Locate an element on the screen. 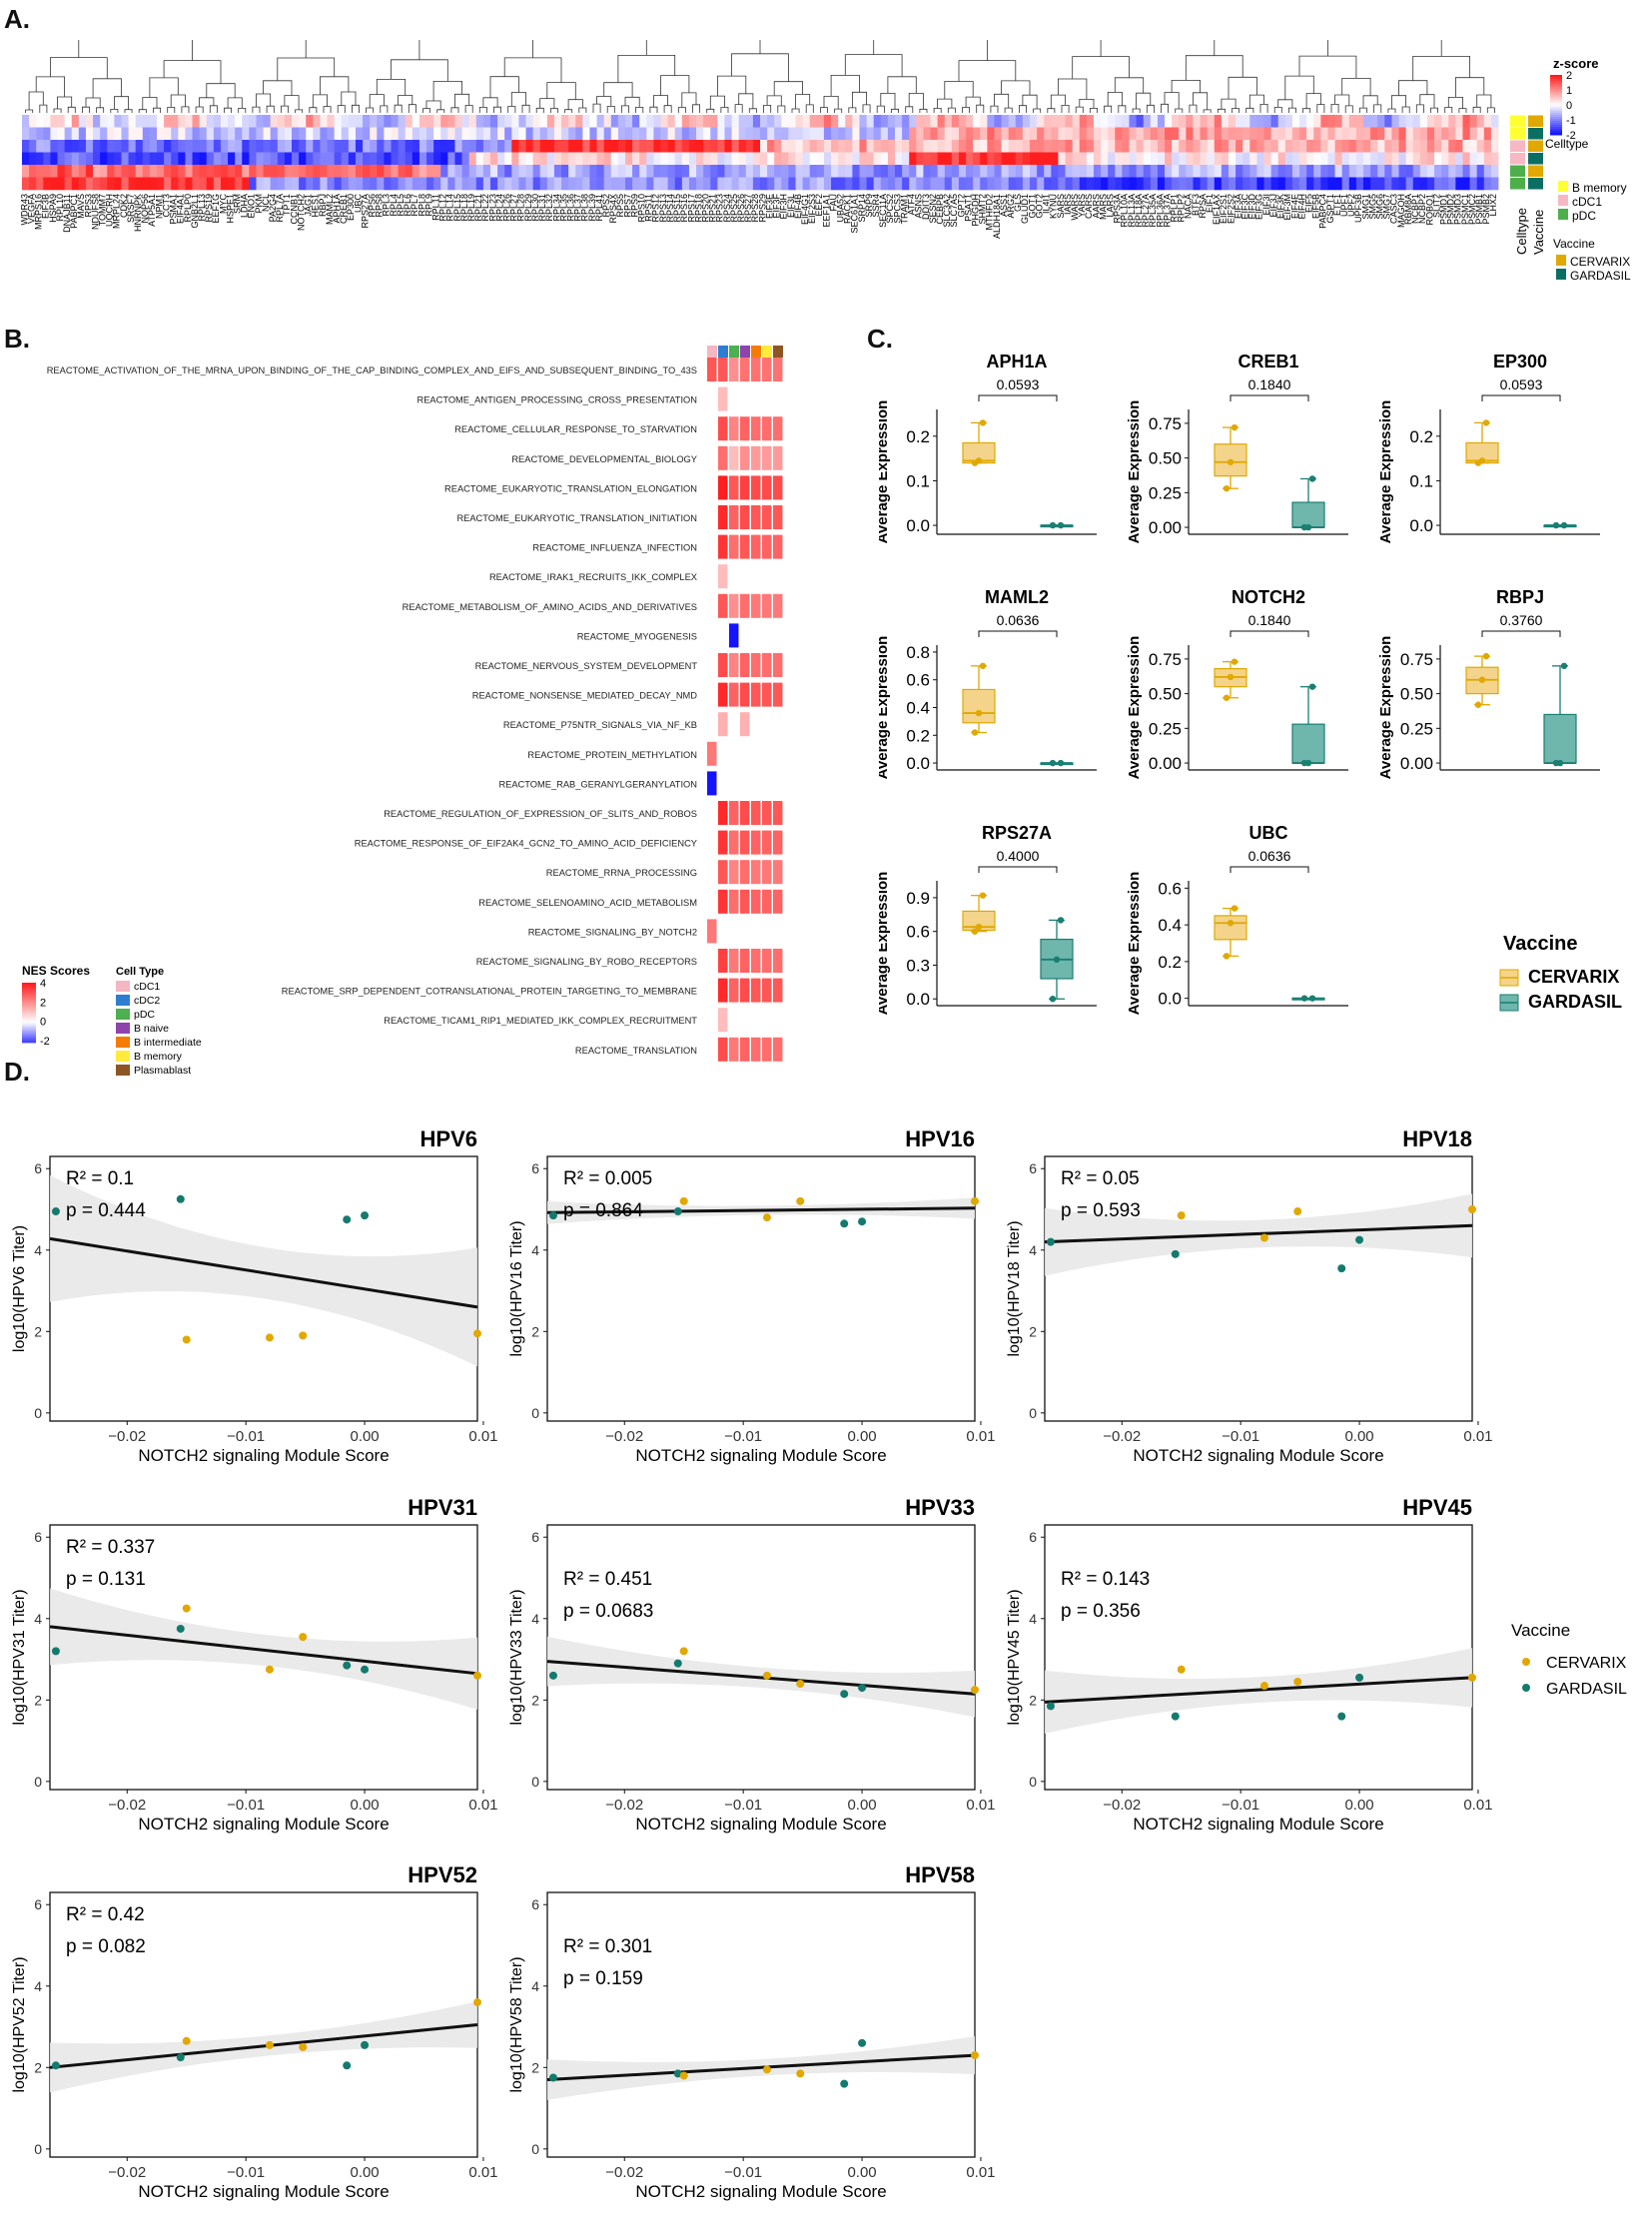 Image resolution: width=1652 pixels, height=2216 pixels. regression-line is located at coordinates (761, 2067).